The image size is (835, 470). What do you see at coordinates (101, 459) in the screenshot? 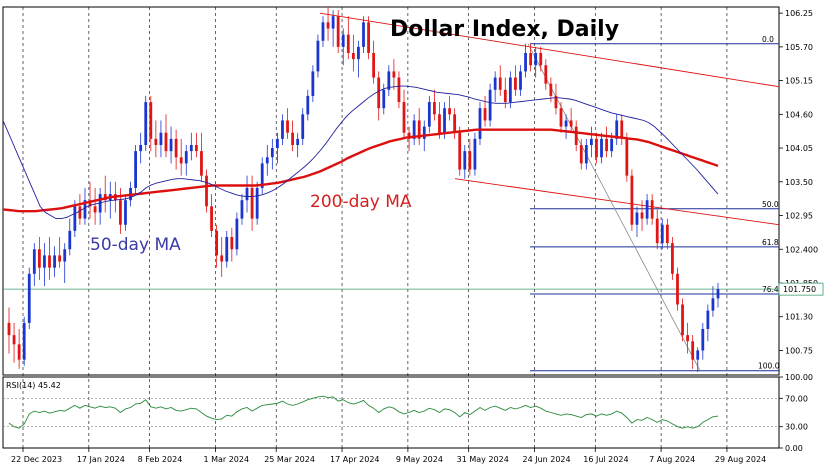
I see `x-tick-label: 17 Jan 2024` at bounding box center [101, 459].